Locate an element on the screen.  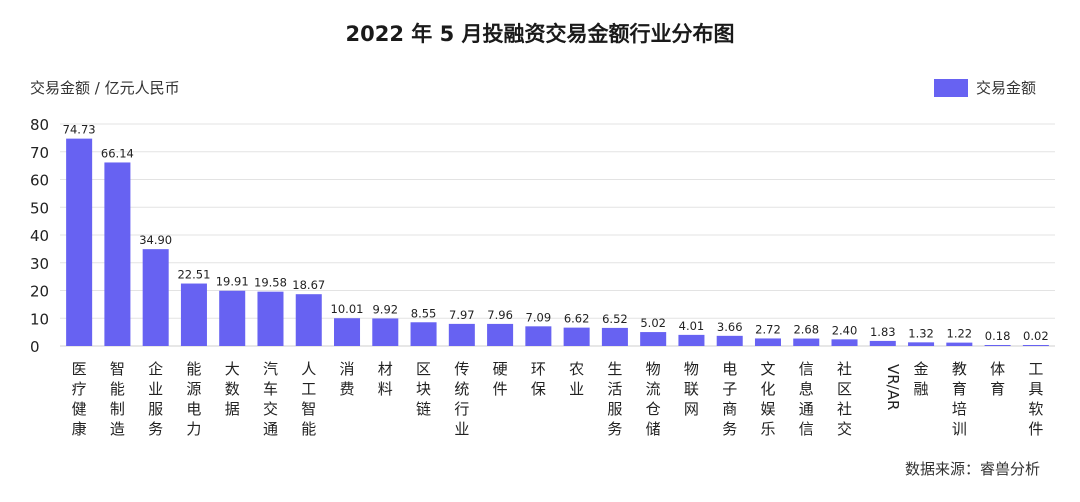
category-label: 金融 is located at coordinates (921, 379).